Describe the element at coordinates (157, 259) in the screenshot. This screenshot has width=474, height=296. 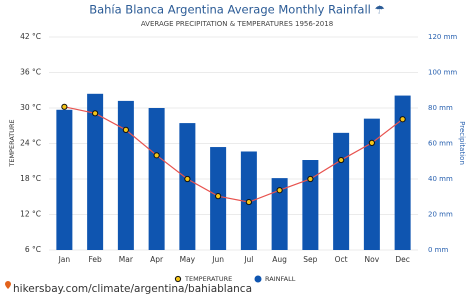
I see `x-tick-label: Apr` at that location.